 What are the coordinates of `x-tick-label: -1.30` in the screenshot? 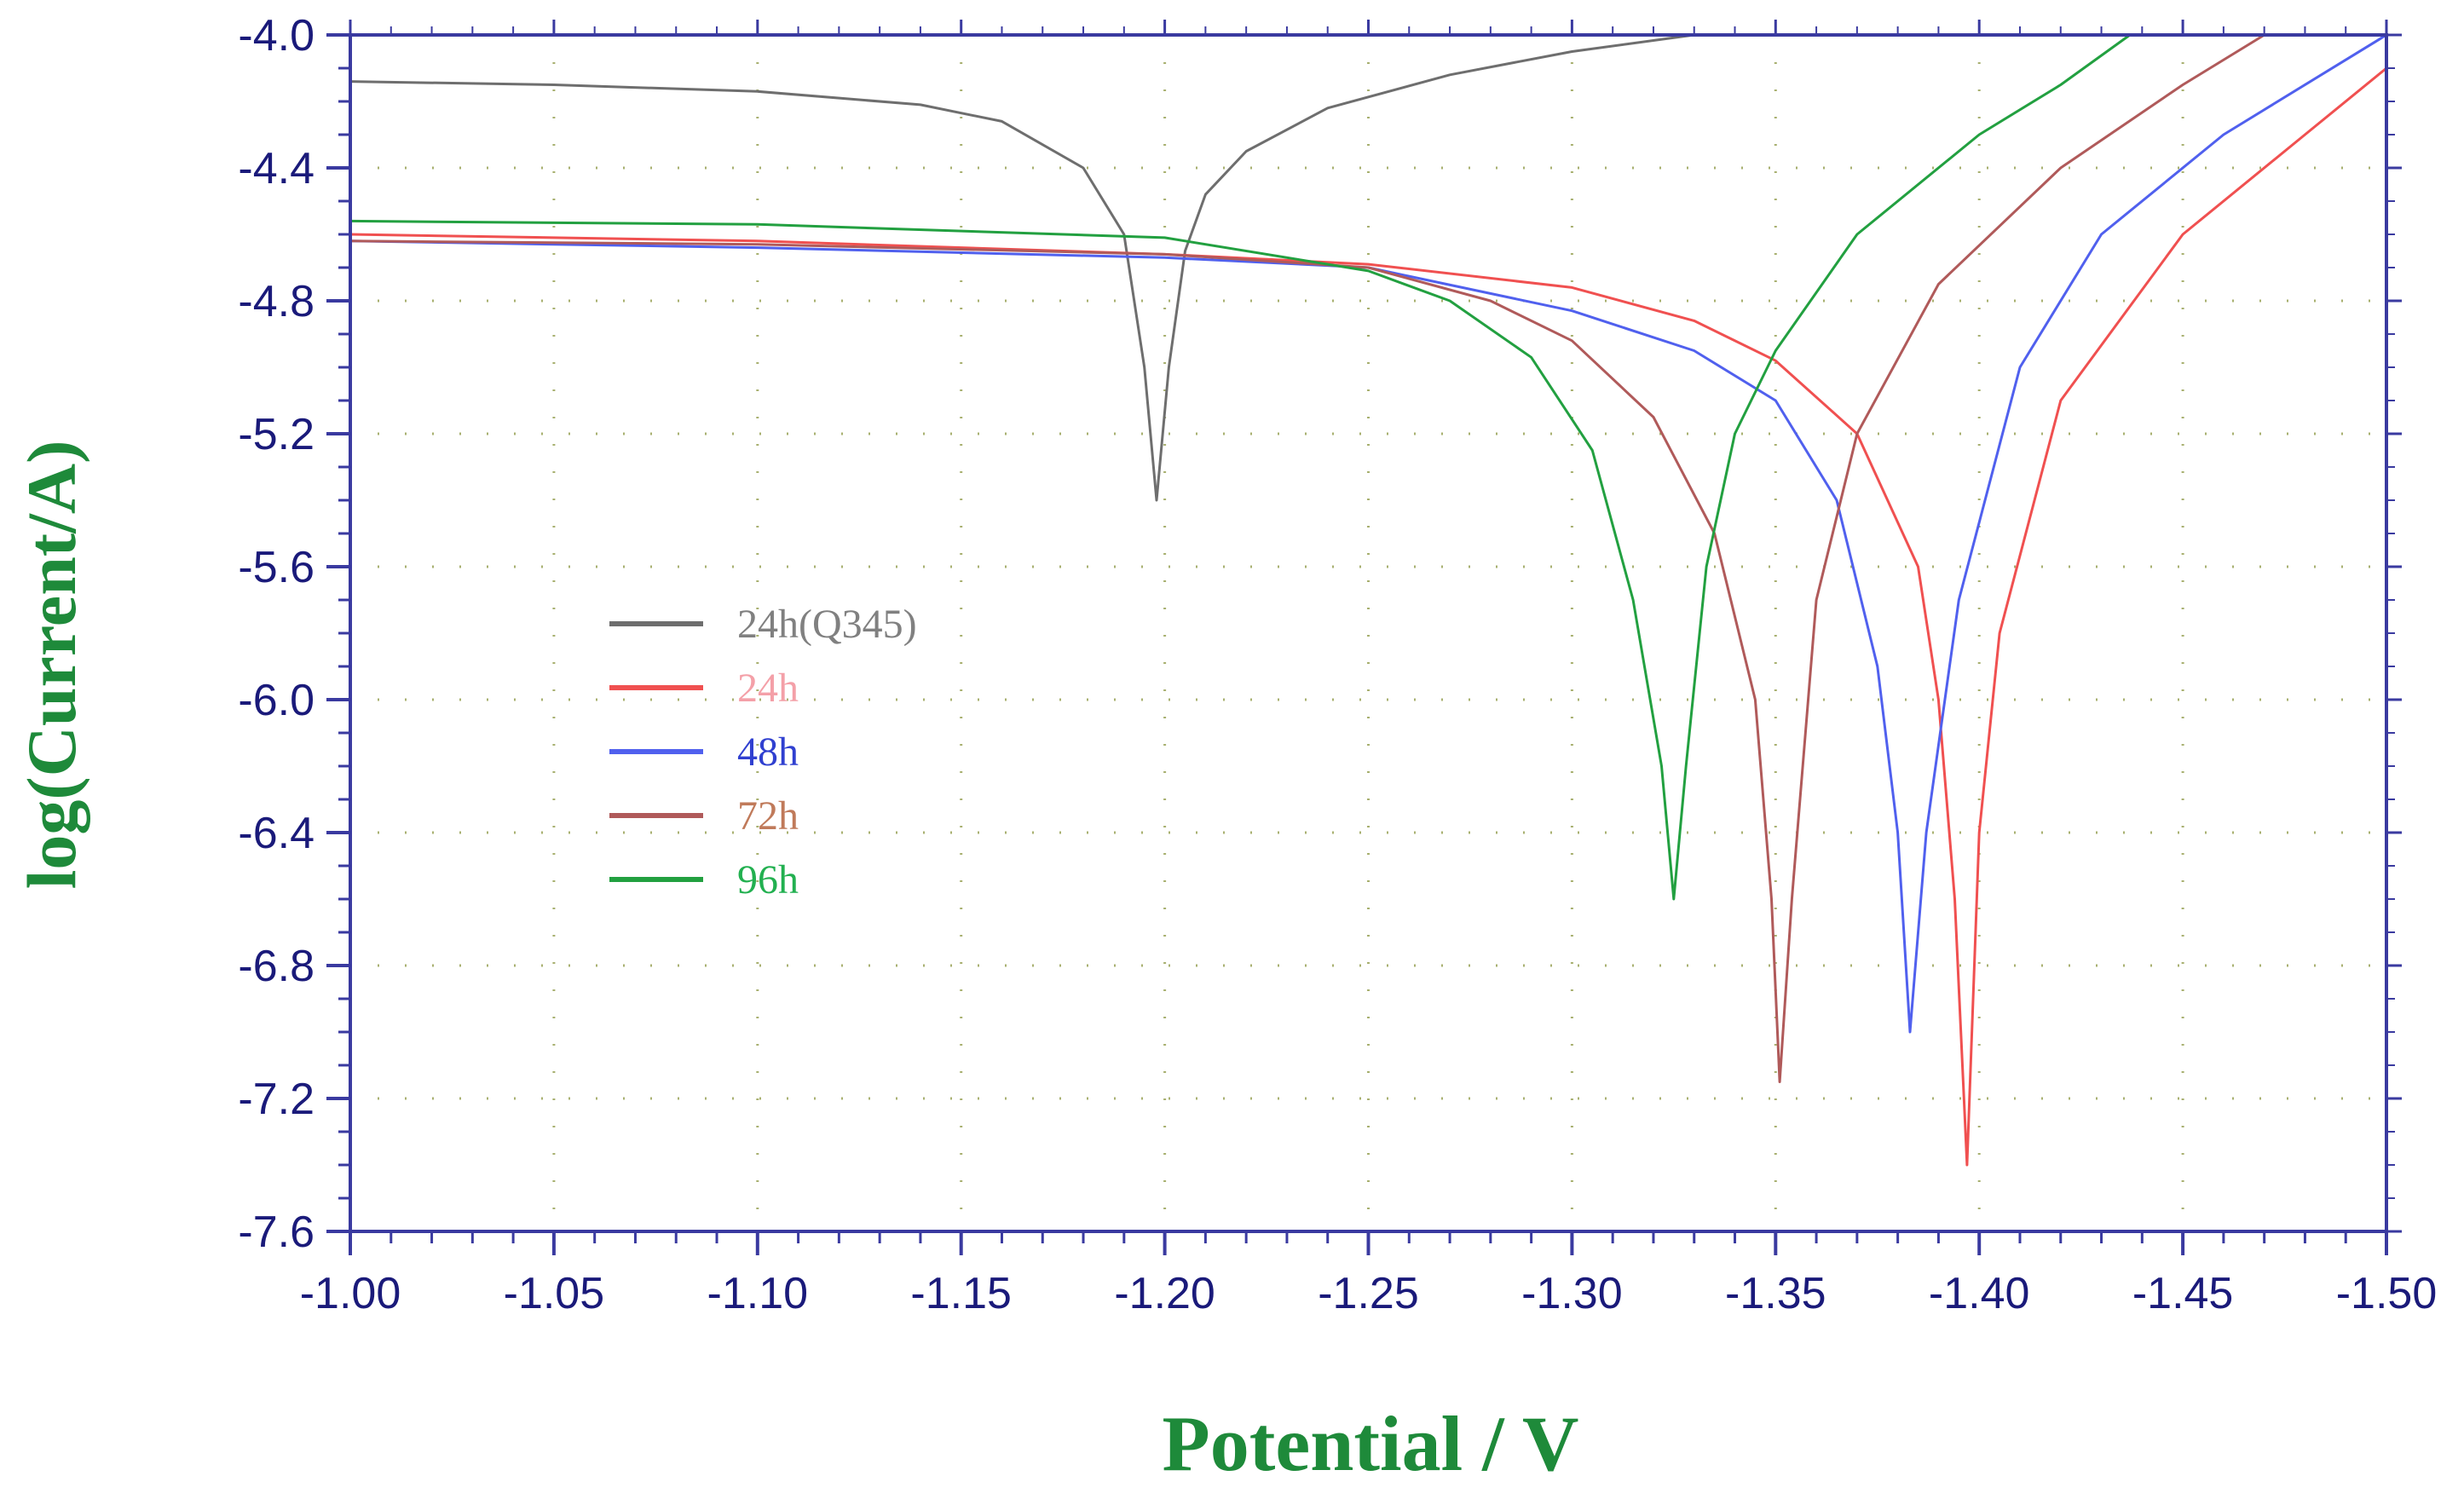 It's located at (1572, 1293).